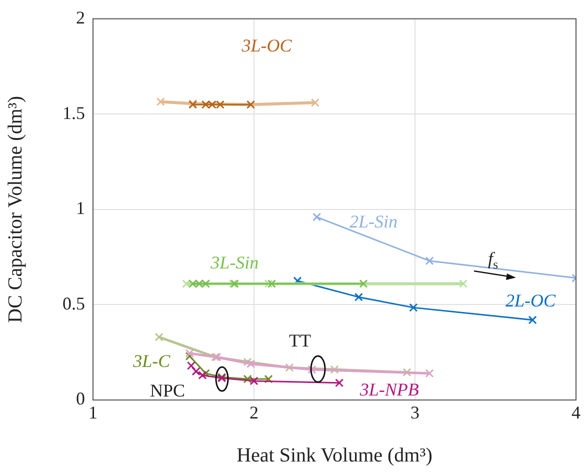  I want to click on x-axis-title: Heat Sink Volume (dm³), so click(334, 455).